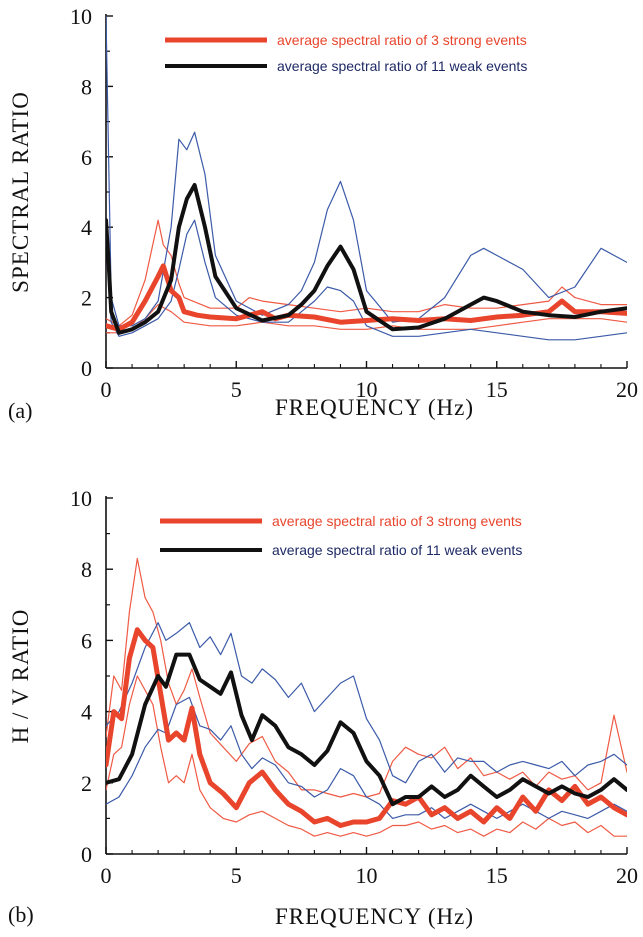  Describe the element at coordinates (20, 676) in the screenshot. I see `y-axis-title: H / V RATIO` at that location.